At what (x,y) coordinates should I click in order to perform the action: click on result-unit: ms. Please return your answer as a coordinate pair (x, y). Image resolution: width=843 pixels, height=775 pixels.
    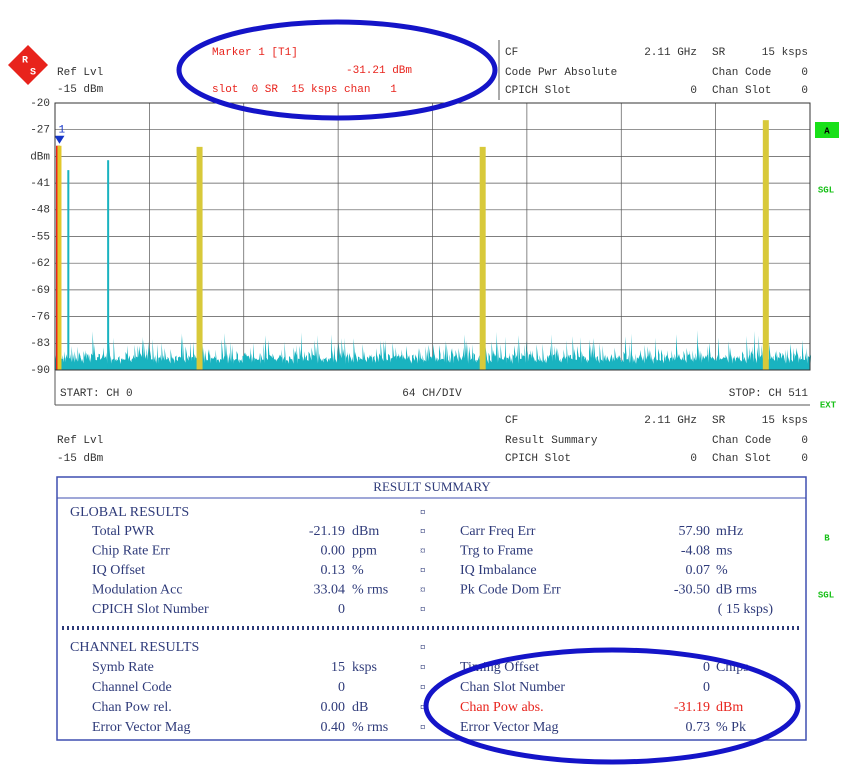
    Looking at the image, I should click on (724, 551).